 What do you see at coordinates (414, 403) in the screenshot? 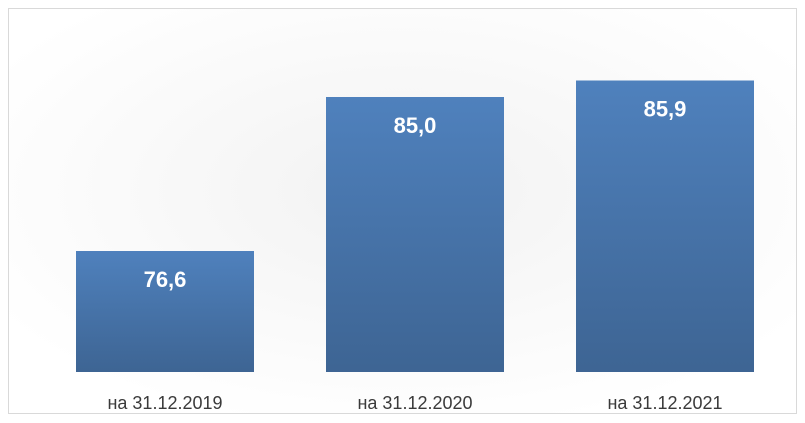
I see `x-tick-label: на 31.12.2020` at bounding box center [414, 403].